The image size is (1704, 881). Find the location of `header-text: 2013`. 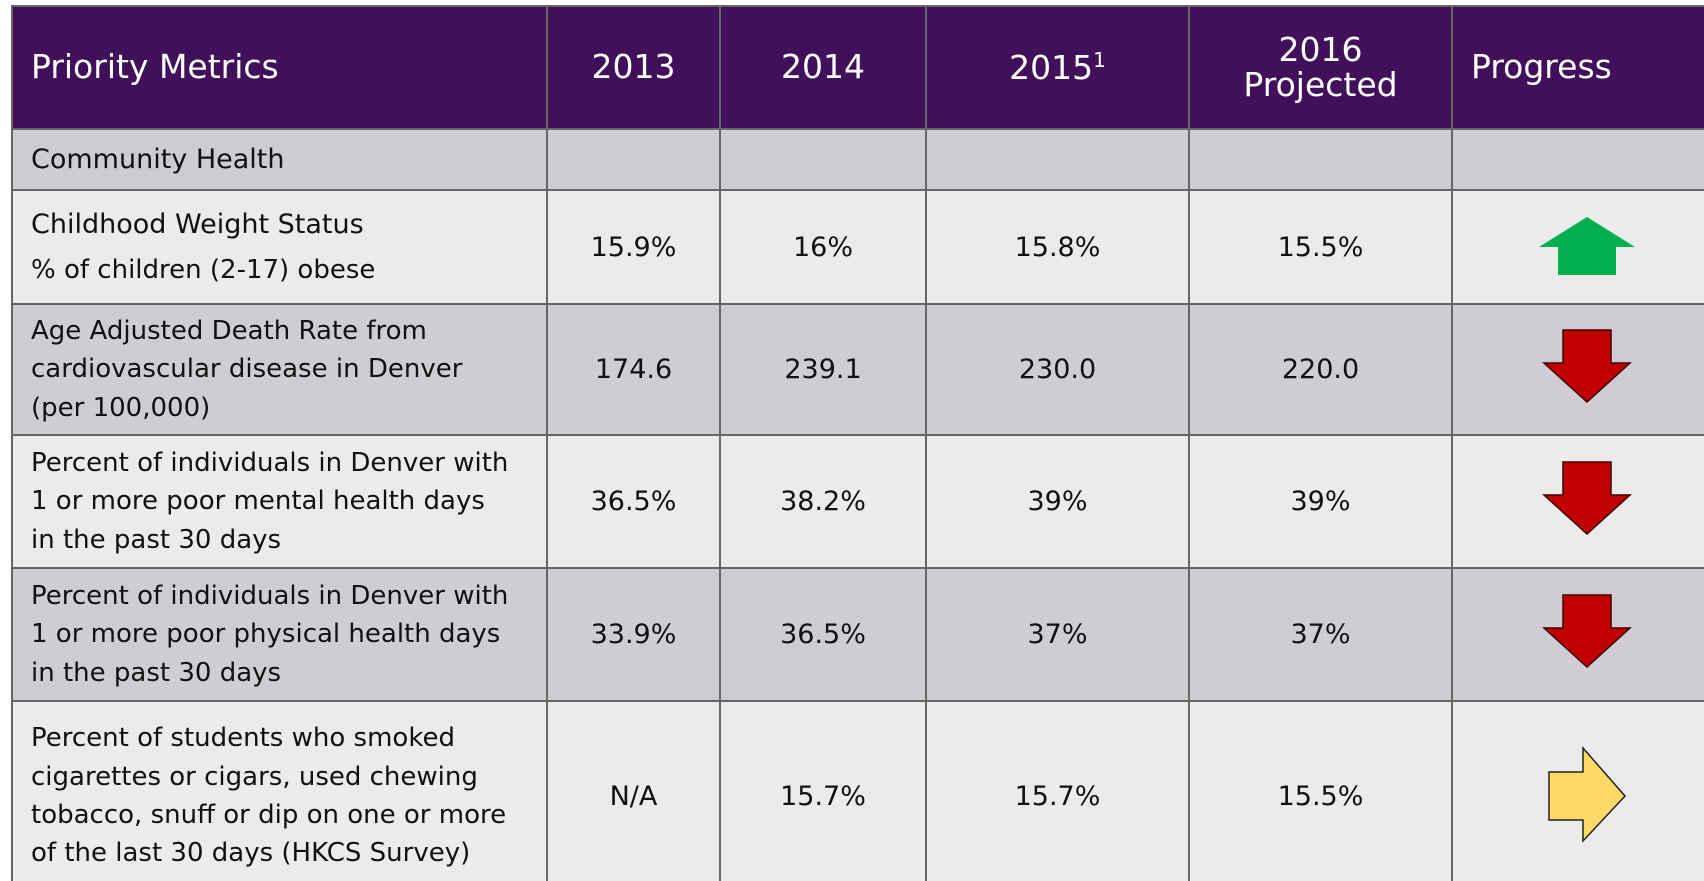

header-text: 2013 is located at coordinates (633, 67).